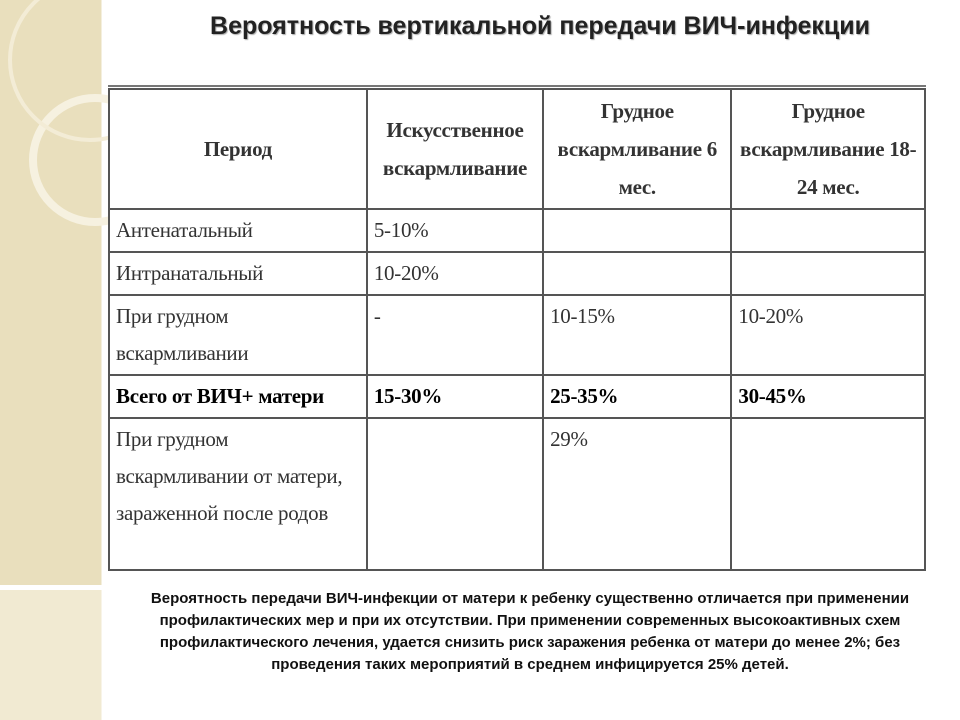 The width and height of the screenshot is (960, 720). I want to click on header-cell: Грудное вскармливание 18-24 мес., so click(828, 149).